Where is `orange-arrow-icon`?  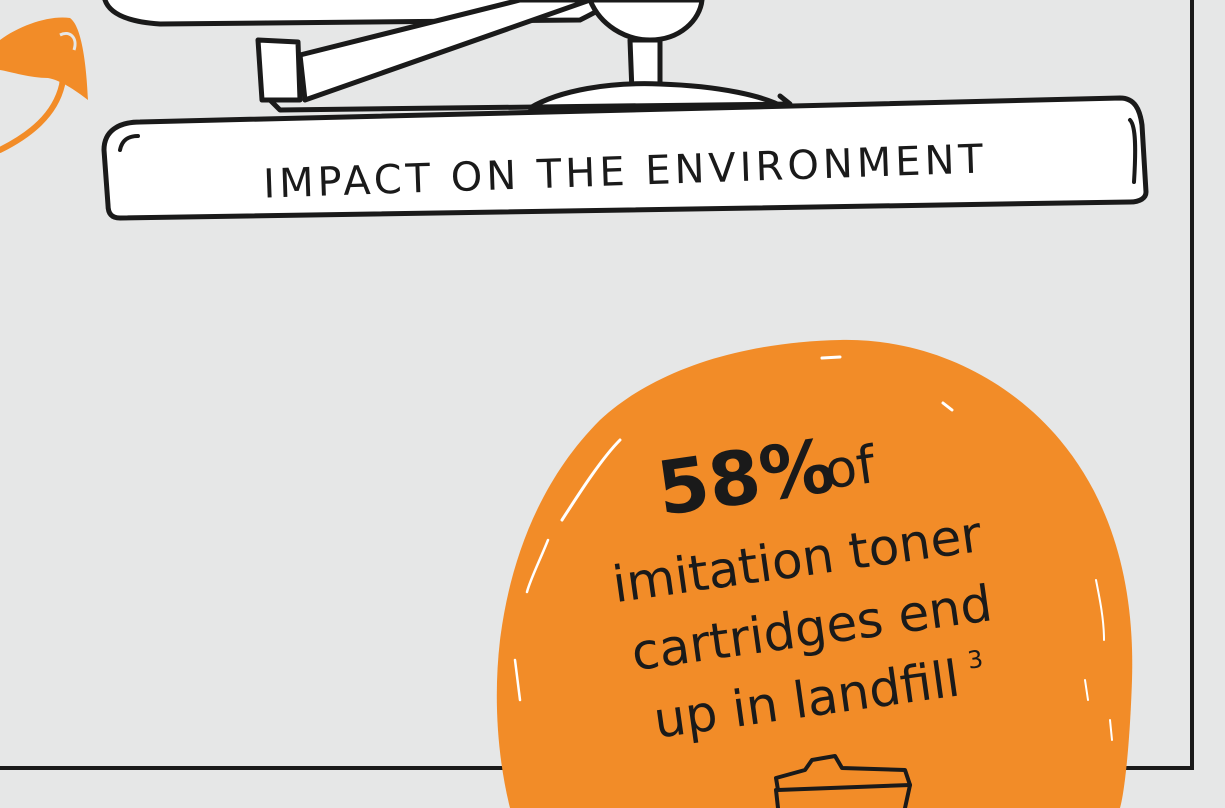 orange-arrow-icon is located at coordinates (44, 85).